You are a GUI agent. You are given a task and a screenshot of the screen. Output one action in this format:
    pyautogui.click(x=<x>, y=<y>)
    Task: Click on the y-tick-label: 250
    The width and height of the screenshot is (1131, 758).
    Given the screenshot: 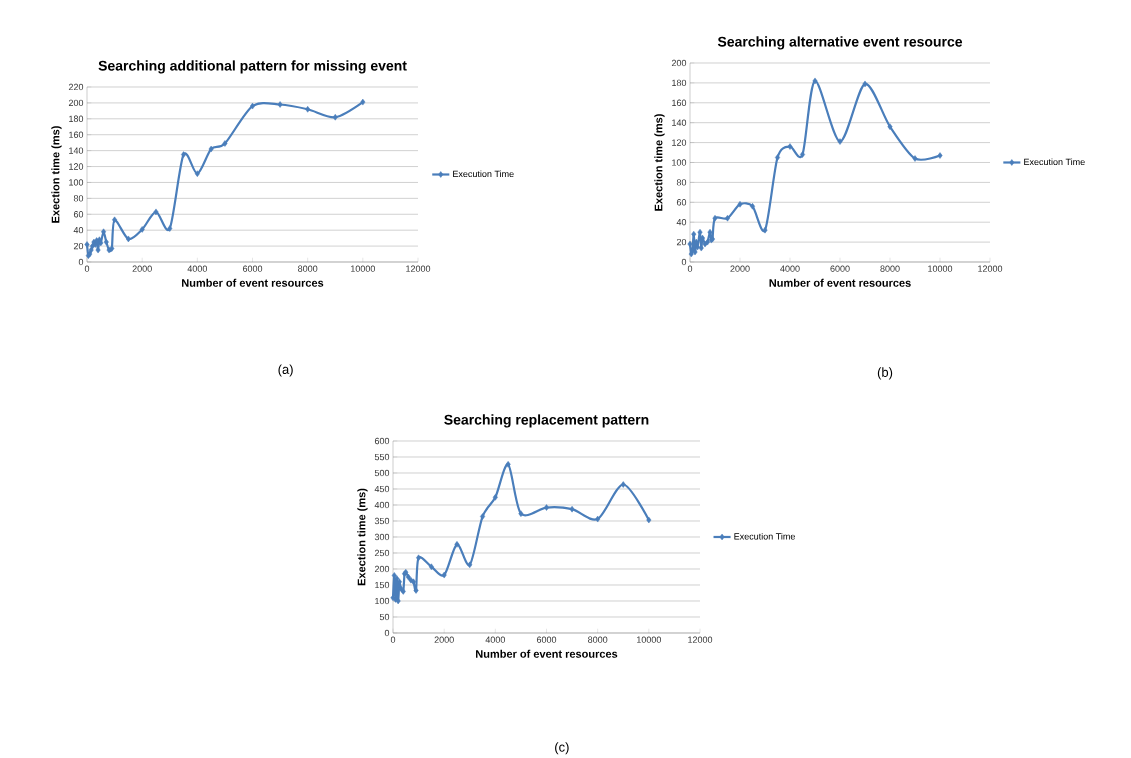 What is the action you would take?
    pyautogui.click(x=382, y=553)
    